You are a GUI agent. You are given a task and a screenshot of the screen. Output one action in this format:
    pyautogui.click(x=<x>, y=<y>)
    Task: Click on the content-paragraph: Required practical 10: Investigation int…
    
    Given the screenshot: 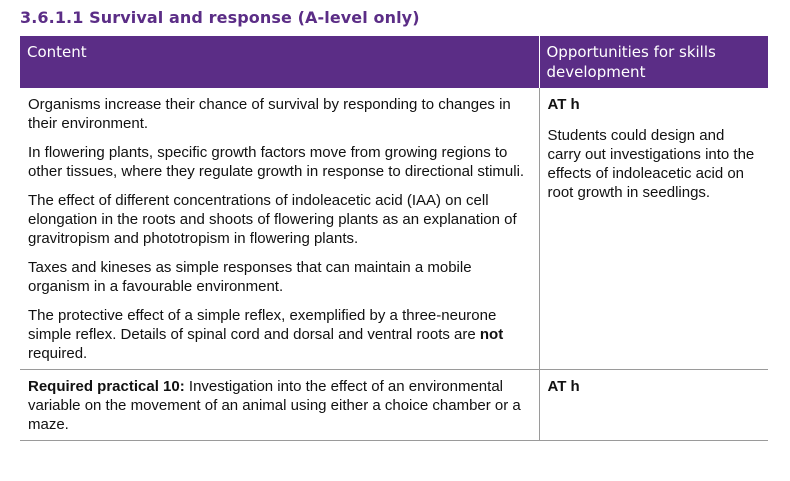 What is the action you would take?
    pyautogui.click(x=280, y=405)
    